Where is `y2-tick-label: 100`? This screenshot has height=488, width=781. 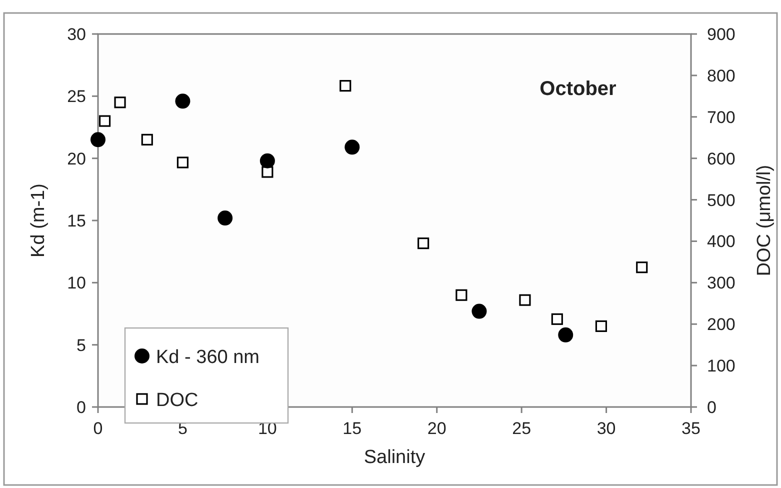 y2-tick-label: 100 is located at coordinates (721, 366).